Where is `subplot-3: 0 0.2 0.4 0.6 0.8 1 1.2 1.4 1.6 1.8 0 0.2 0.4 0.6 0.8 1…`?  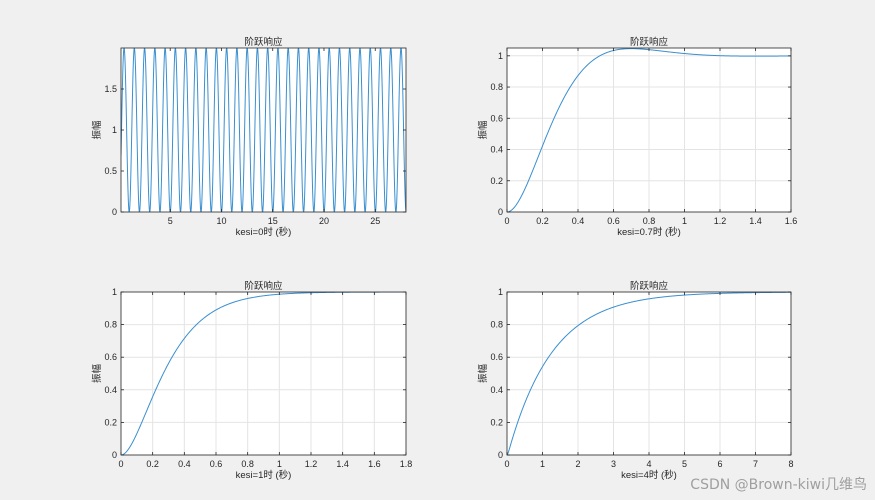 subplot-3: 0 0.2 0.4 0.6 0.8 1 1.2 1.4 1.6 1.8 0 0.2 0.4 0.6 0.8 1… is located at coordinates (251, 380).